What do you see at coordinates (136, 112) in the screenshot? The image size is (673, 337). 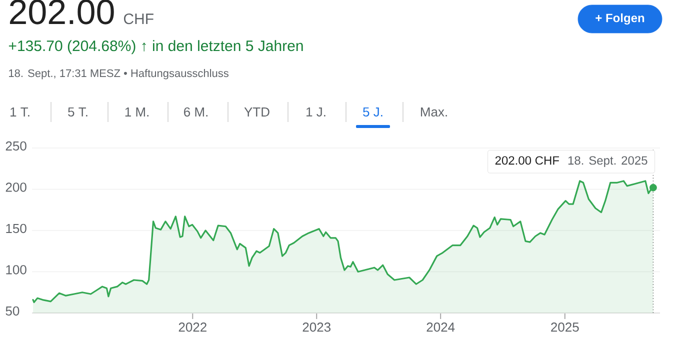 I see `text: 1 M.` at bounding box center [136, 112].